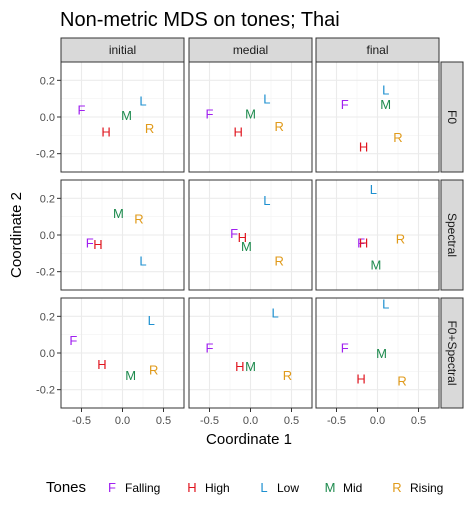 This screenshot has height=516, width=474. What do you see at coordinates (263, 487) in the screenshot?
I see `legend-key-low: L` at bounding box center [263, 487].